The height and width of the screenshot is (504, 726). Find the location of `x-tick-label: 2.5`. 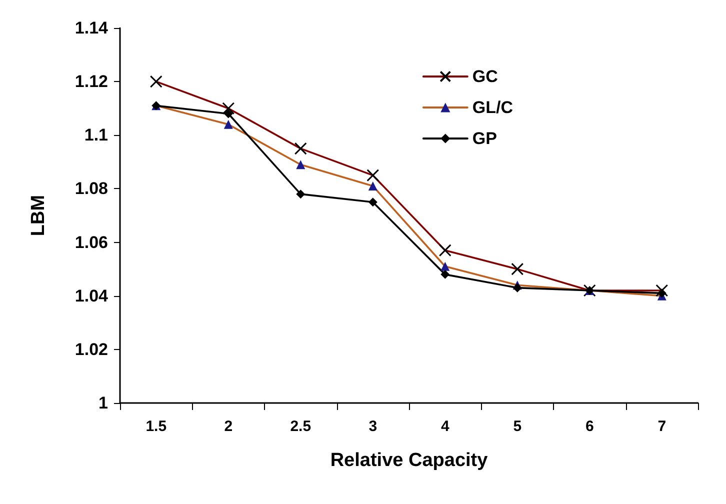

x-tick-label: 2.5 is located at coordinates (301, 426).